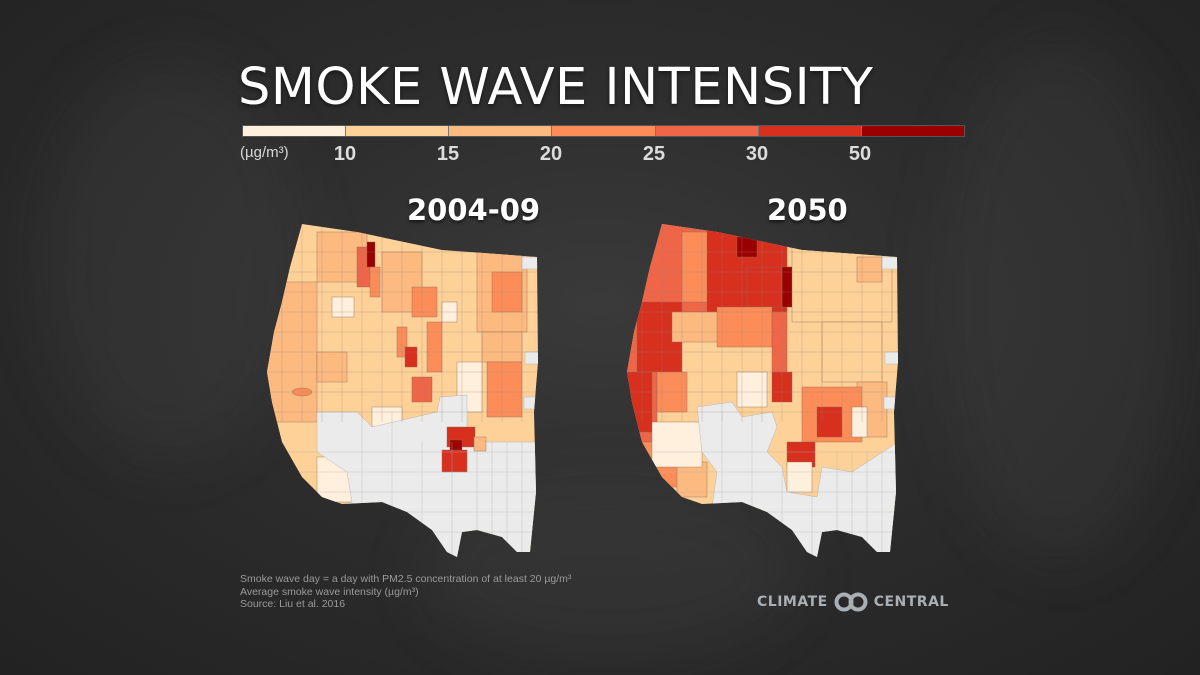 This screenshot has height=675, width=1200. Describe the element at coordinates (551, 154) in the screenshot. I see `legend-tick: 20` at that location.